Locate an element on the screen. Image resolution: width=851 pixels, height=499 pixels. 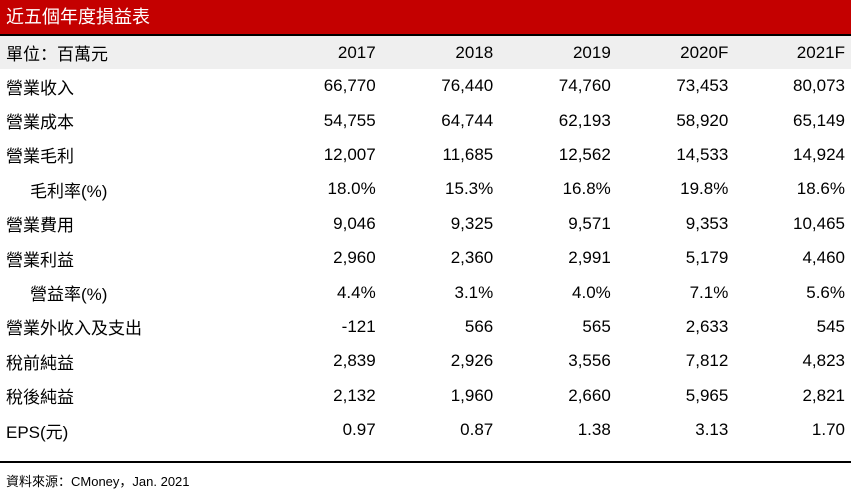
table-cell: 0.97 is located at coordinates (359, 430).